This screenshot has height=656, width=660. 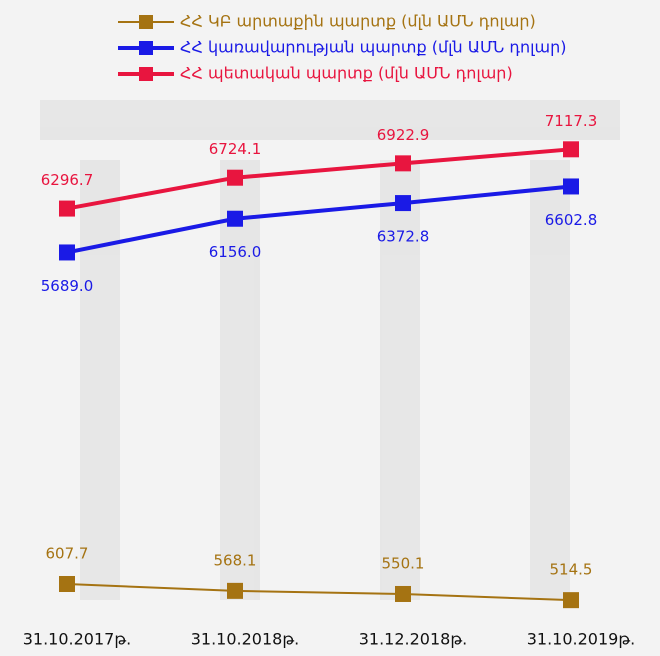 I want to click on data-label: 607.7, so click(x=67, y=553).